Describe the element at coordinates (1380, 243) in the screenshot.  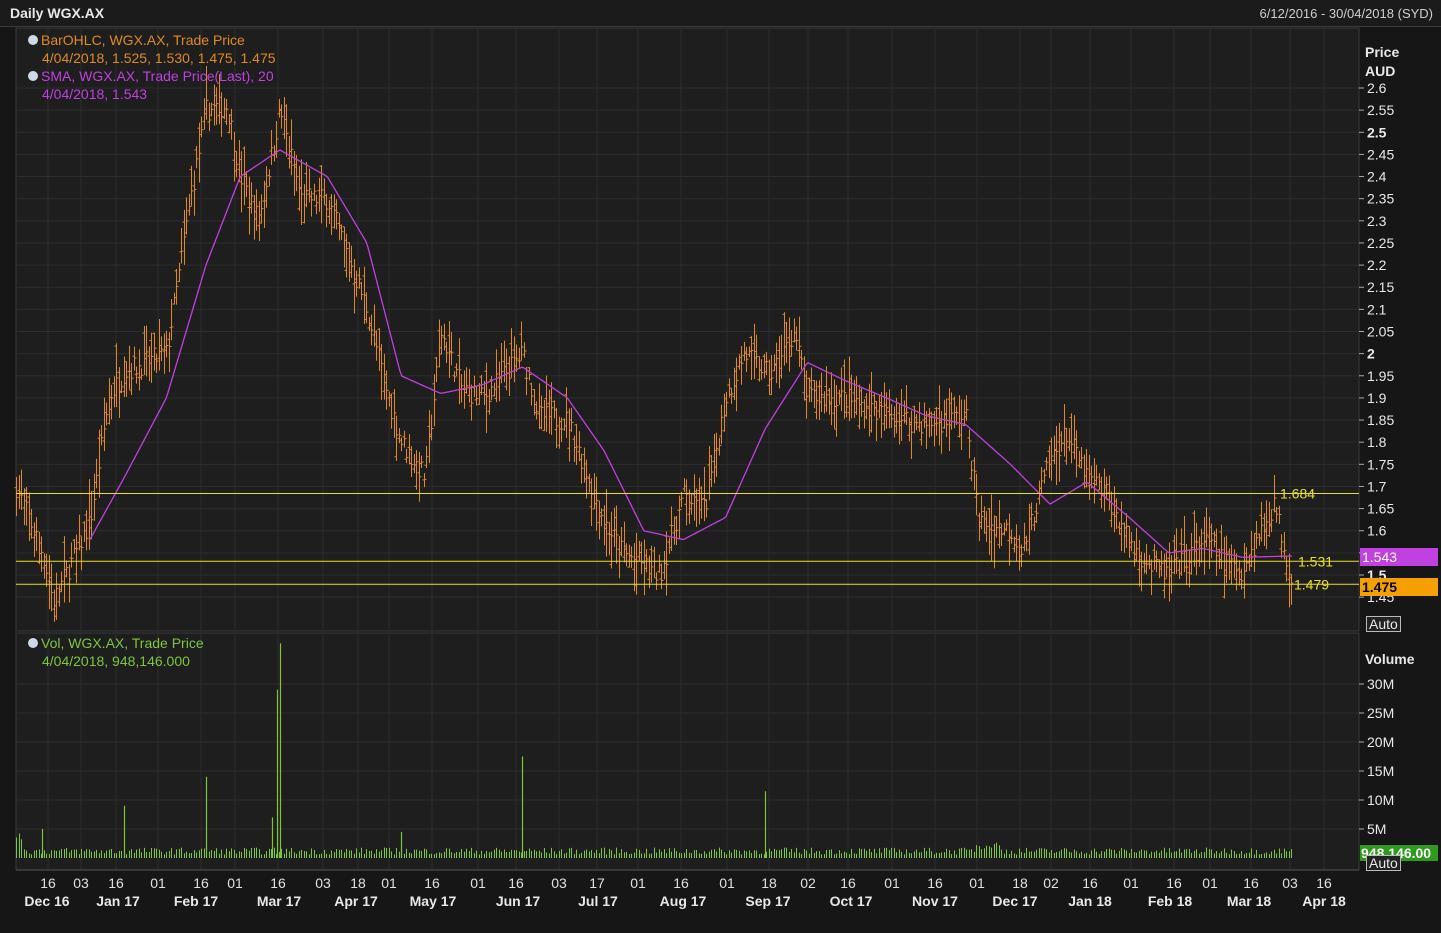
I see `price-tick-label: 2.25` at that location.